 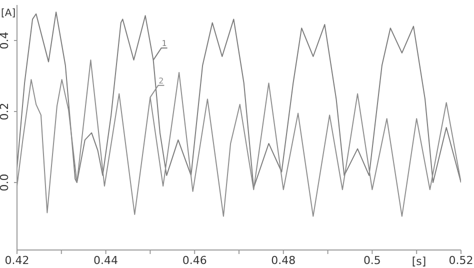 I want to click on x-tick-label: 0.42, so click(x=17, y=260).